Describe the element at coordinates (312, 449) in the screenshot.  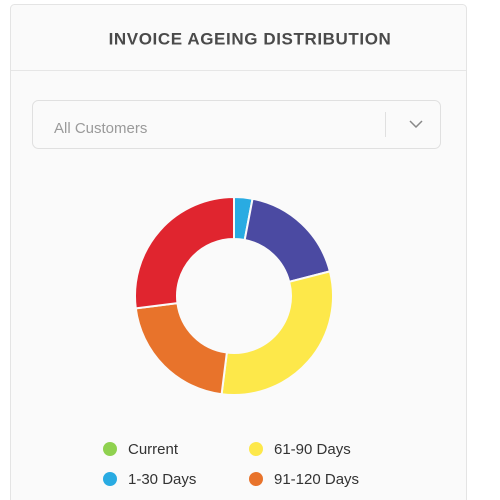
I see `legend-label: 61-90 Days` at that location.